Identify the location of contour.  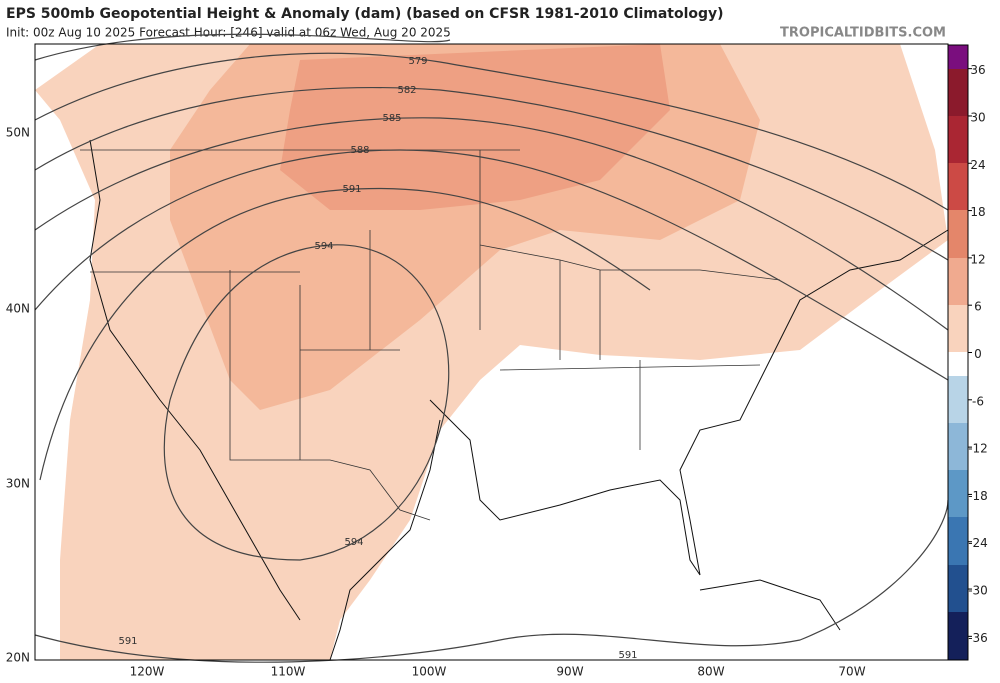
(306, 402).